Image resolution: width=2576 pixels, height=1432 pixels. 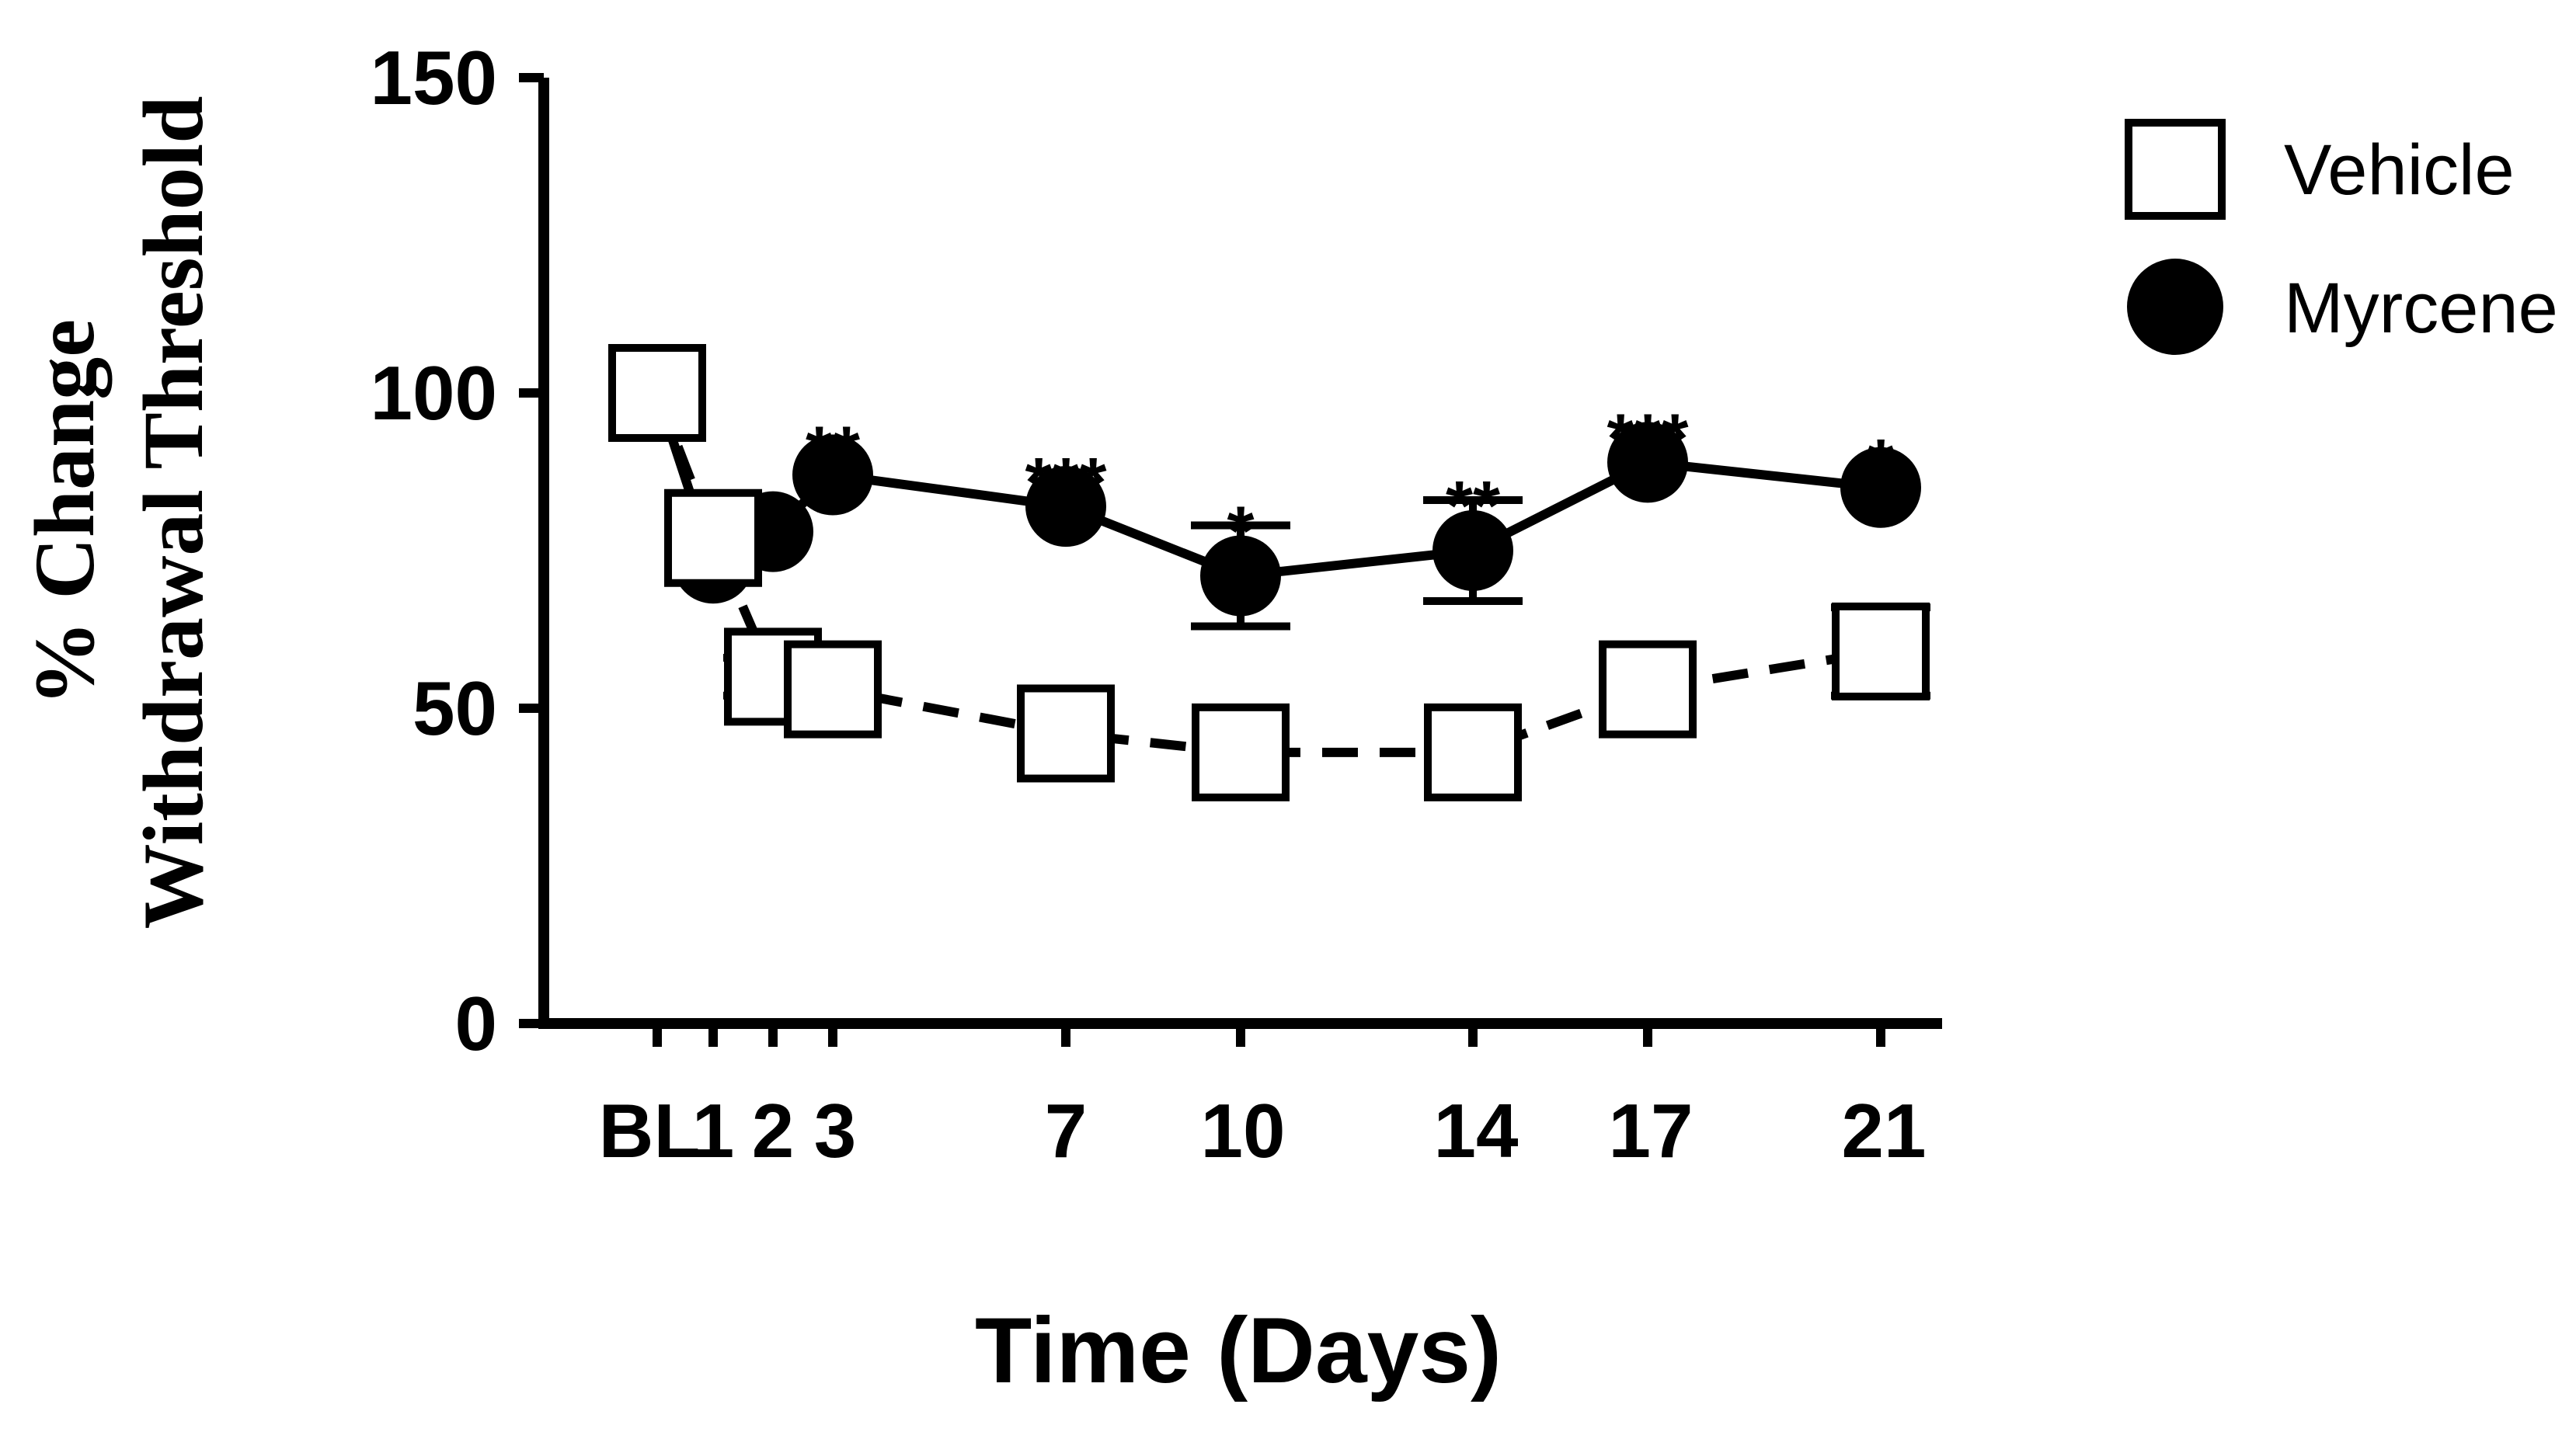 I want to click on y-axis-title-line-2: Withdrawal Threshold, so click(x=174, y=513).